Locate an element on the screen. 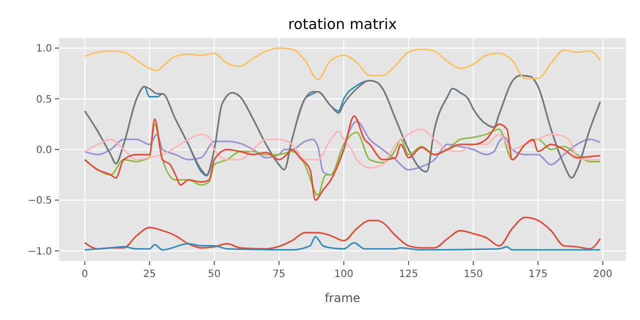 The width and height of the screenshot is (640, 320). x-tick-label: 125 is located at coordinates (408, 274).